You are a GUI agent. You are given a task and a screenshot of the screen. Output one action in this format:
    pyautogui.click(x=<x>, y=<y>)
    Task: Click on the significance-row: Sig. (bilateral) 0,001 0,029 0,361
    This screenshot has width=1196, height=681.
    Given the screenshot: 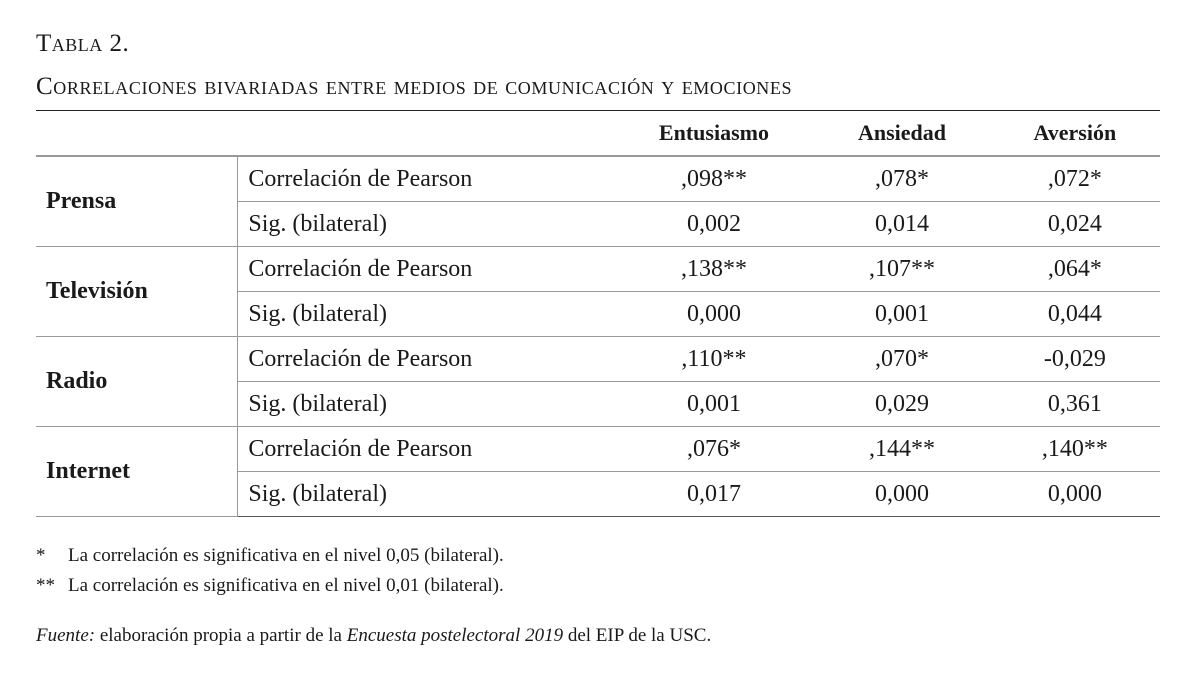 What is the action you would take?
    pyautogui.click(x=598, y=404)
    